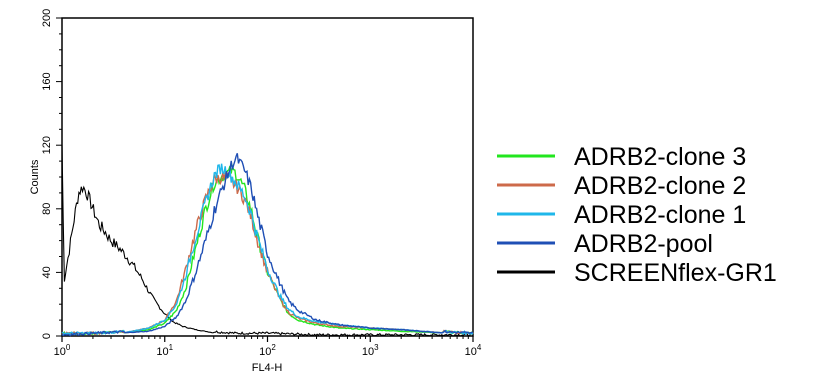  I want to click on y-tick-label: 40, so click(47, 272).